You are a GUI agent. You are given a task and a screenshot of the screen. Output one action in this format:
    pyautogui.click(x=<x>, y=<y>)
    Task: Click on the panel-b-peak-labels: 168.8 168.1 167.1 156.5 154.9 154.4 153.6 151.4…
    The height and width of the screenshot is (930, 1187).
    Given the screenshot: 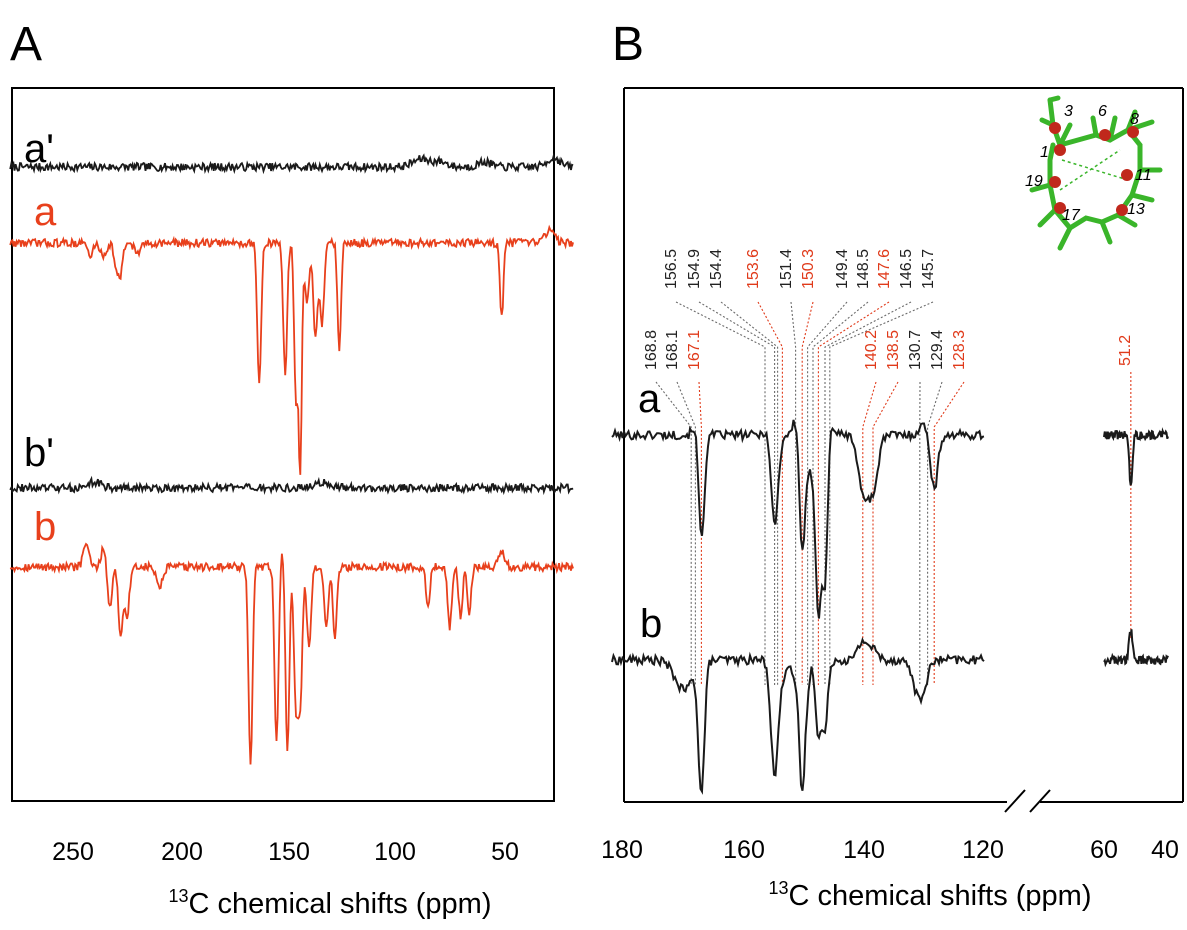 What is the action you would take?
    pyautogui.click(x=888, y=309)
    